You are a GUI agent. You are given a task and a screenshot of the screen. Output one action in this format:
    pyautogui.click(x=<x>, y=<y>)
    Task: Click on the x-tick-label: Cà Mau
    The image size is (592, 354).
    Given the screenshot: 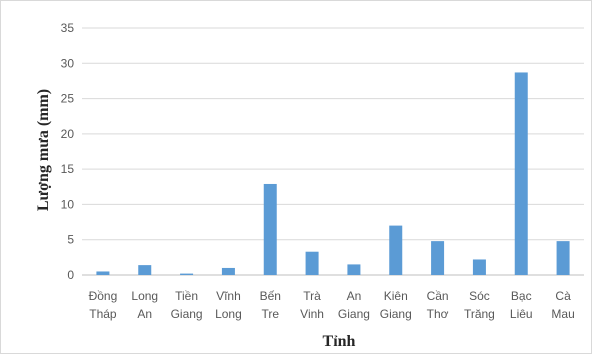 What is the action you would take?
    pyautogui.click(x=562, y=305)
    